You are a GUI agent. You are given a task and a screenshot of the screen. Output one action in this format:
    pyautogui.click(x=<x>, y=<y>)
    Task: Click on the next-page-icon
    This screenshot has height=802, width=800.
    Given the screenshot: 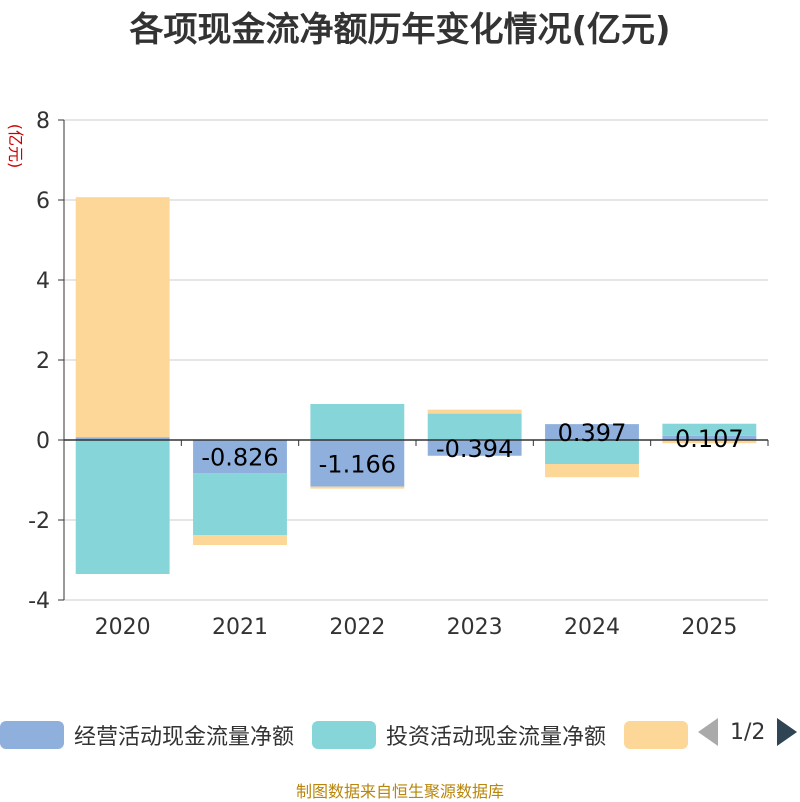 What is the action you would take?
    pyautogui.click(x=787, y=732)
    